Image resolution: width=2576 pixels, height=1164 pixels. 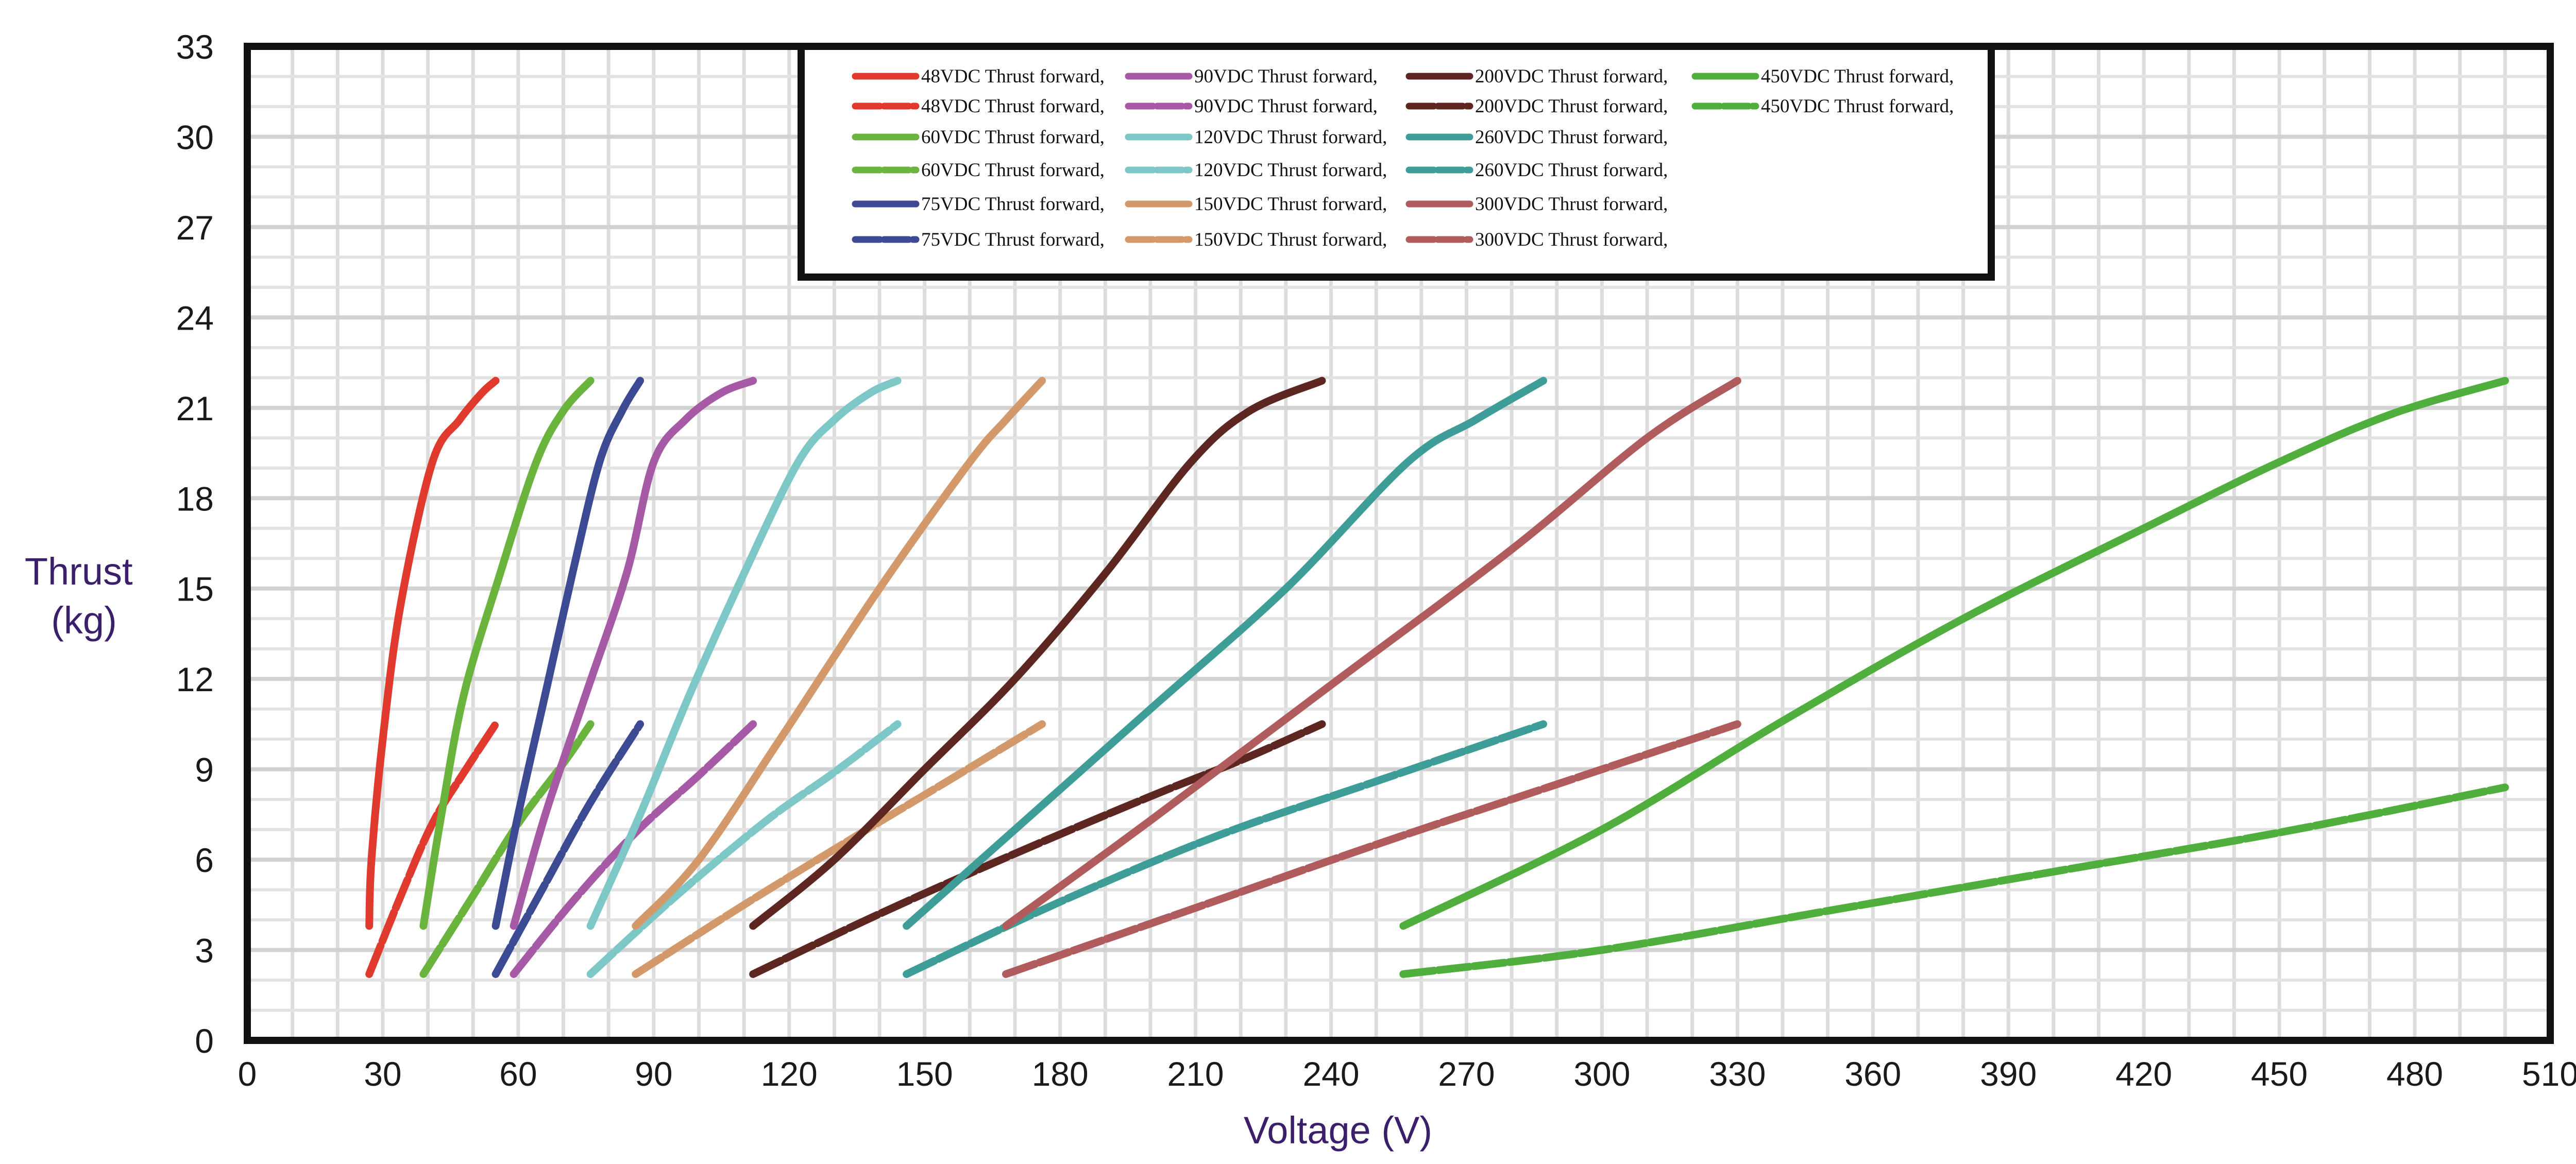 I want to click on y-tick-label: 33, so click(x=195, y=47).